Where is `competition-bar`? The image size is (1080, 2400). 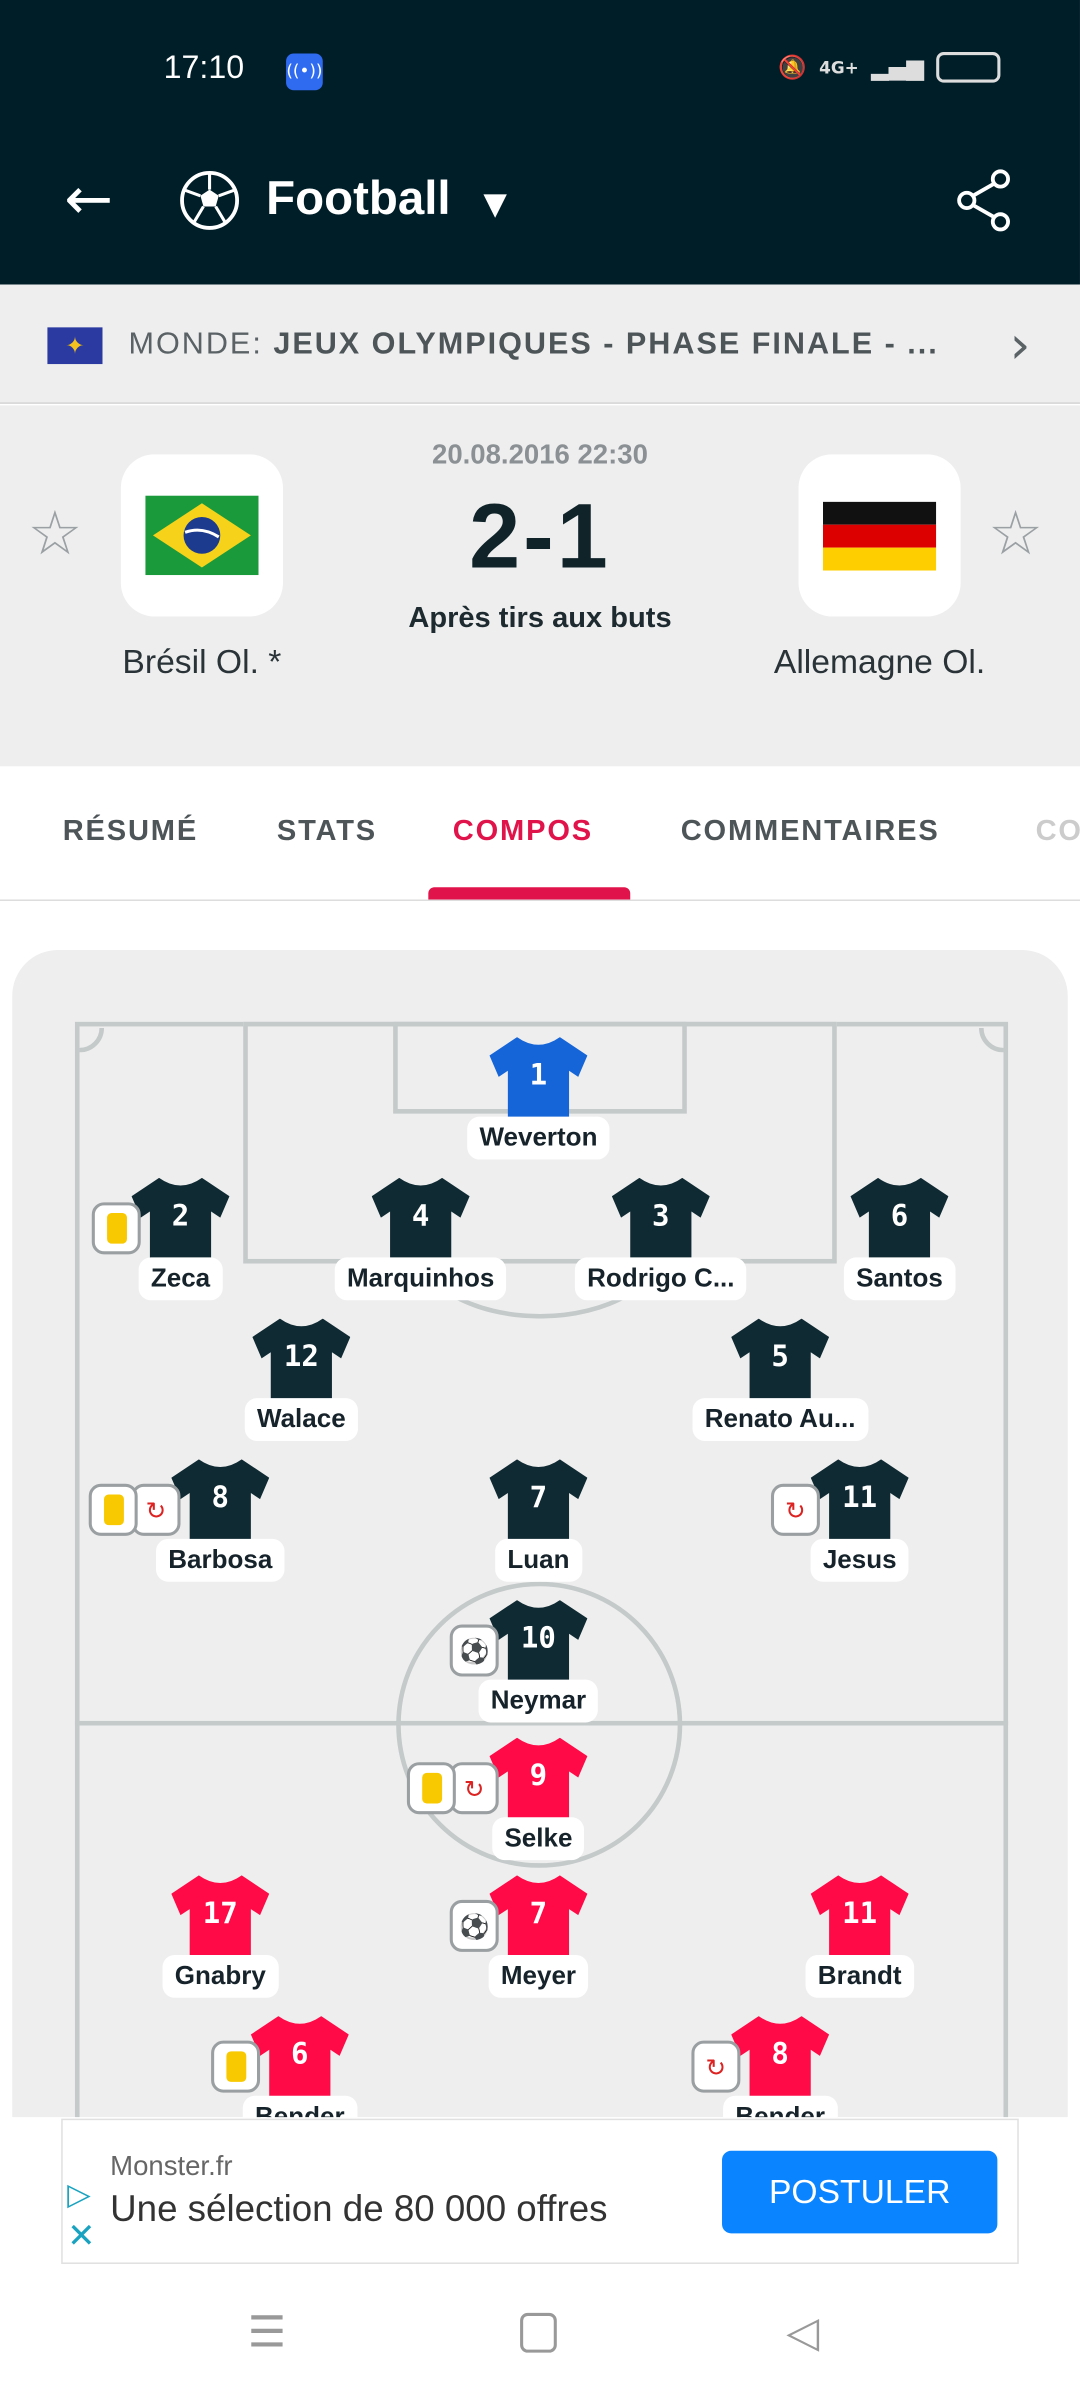
competition-bar is located at coordinates (540, 344).